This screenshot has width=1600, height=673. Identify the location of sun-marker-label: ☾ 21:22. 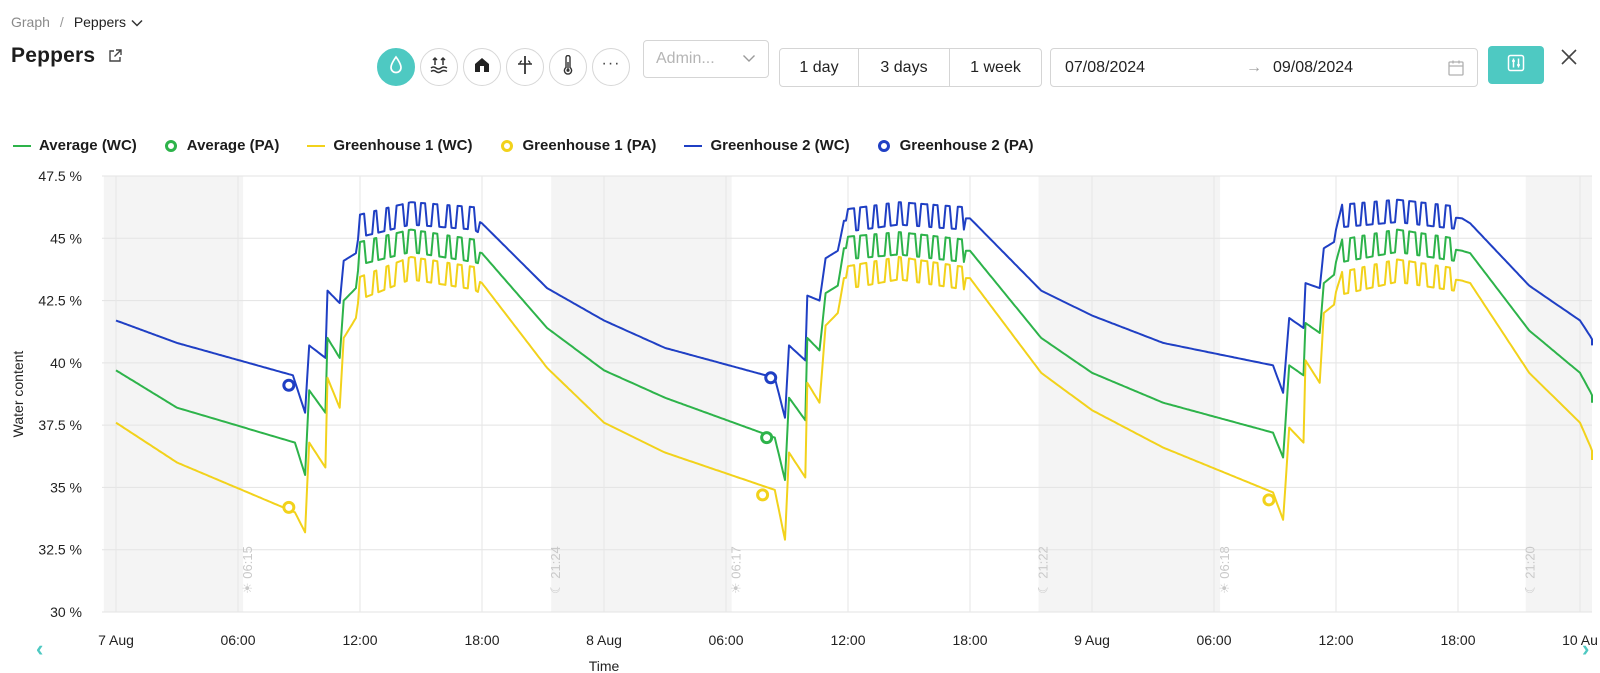
(1043, 570).